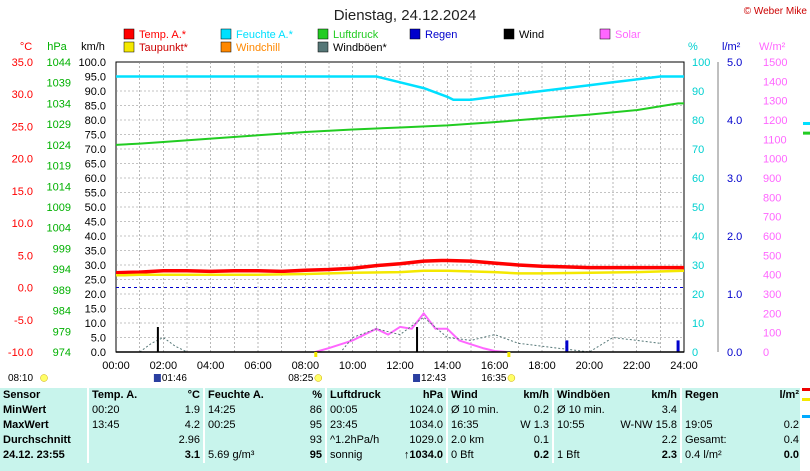 The height and width of the screenshot is (471, 810). What do you see at coordinates (318, 378) in the screenshot?
I see `sun-icon` at bounding box center [318, 378].